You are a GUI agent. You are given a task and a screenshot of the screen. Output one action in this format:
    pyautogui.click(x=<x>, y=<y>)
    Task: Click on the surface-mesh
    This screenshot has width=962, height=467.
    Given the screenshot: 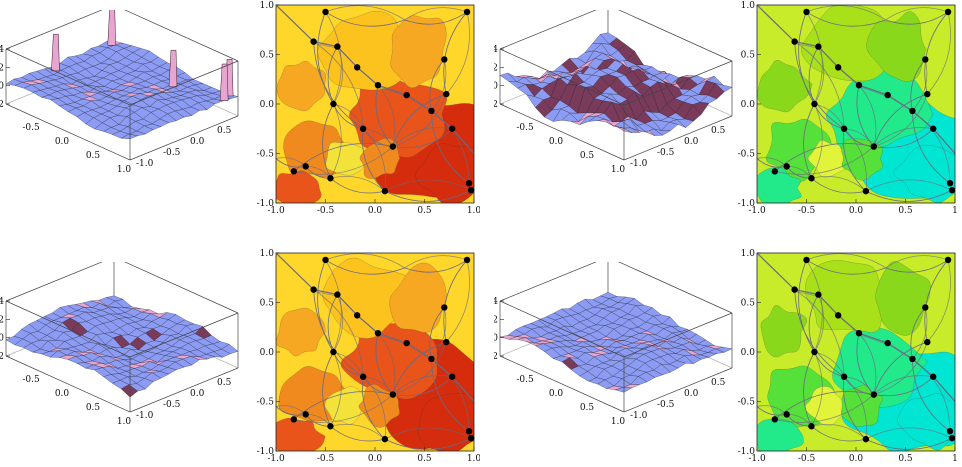 What is the action you would take?
    pyautogui.click(x=122, y=90)
    